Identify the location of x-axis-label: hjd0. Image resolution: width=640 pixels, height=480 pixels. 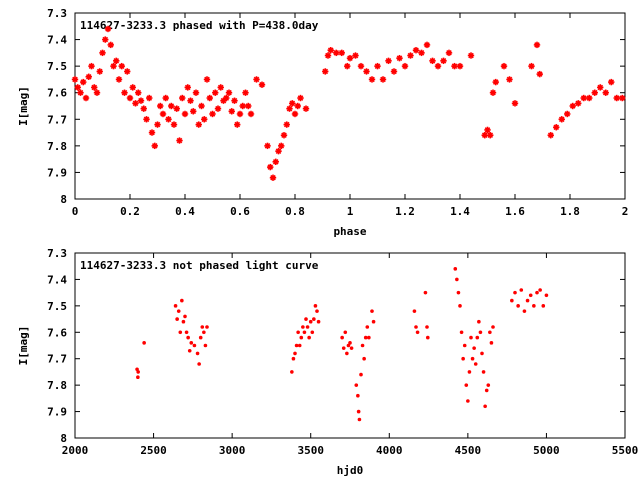
(350, 470).